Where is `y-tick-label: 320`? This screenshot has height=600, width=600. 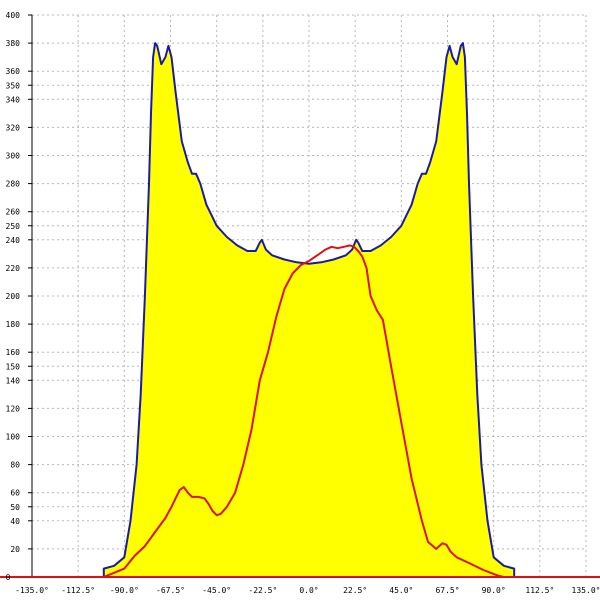
y-tick-label: 320 is located at coordinates (13, 127).